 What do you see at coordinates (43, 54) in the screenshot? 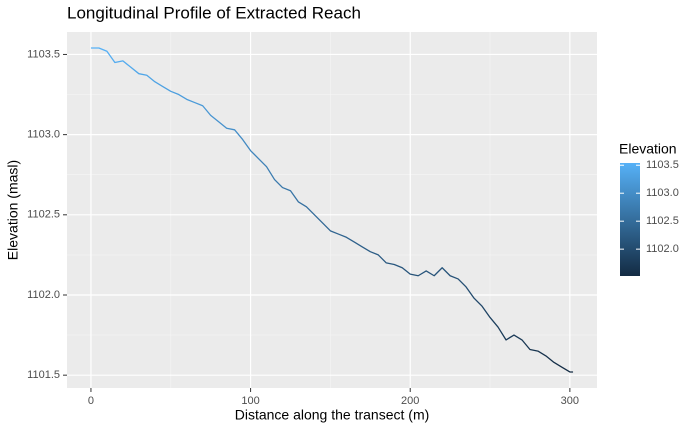
I see `y-tick-label: 1103.5` at bounding box center [43, 54].